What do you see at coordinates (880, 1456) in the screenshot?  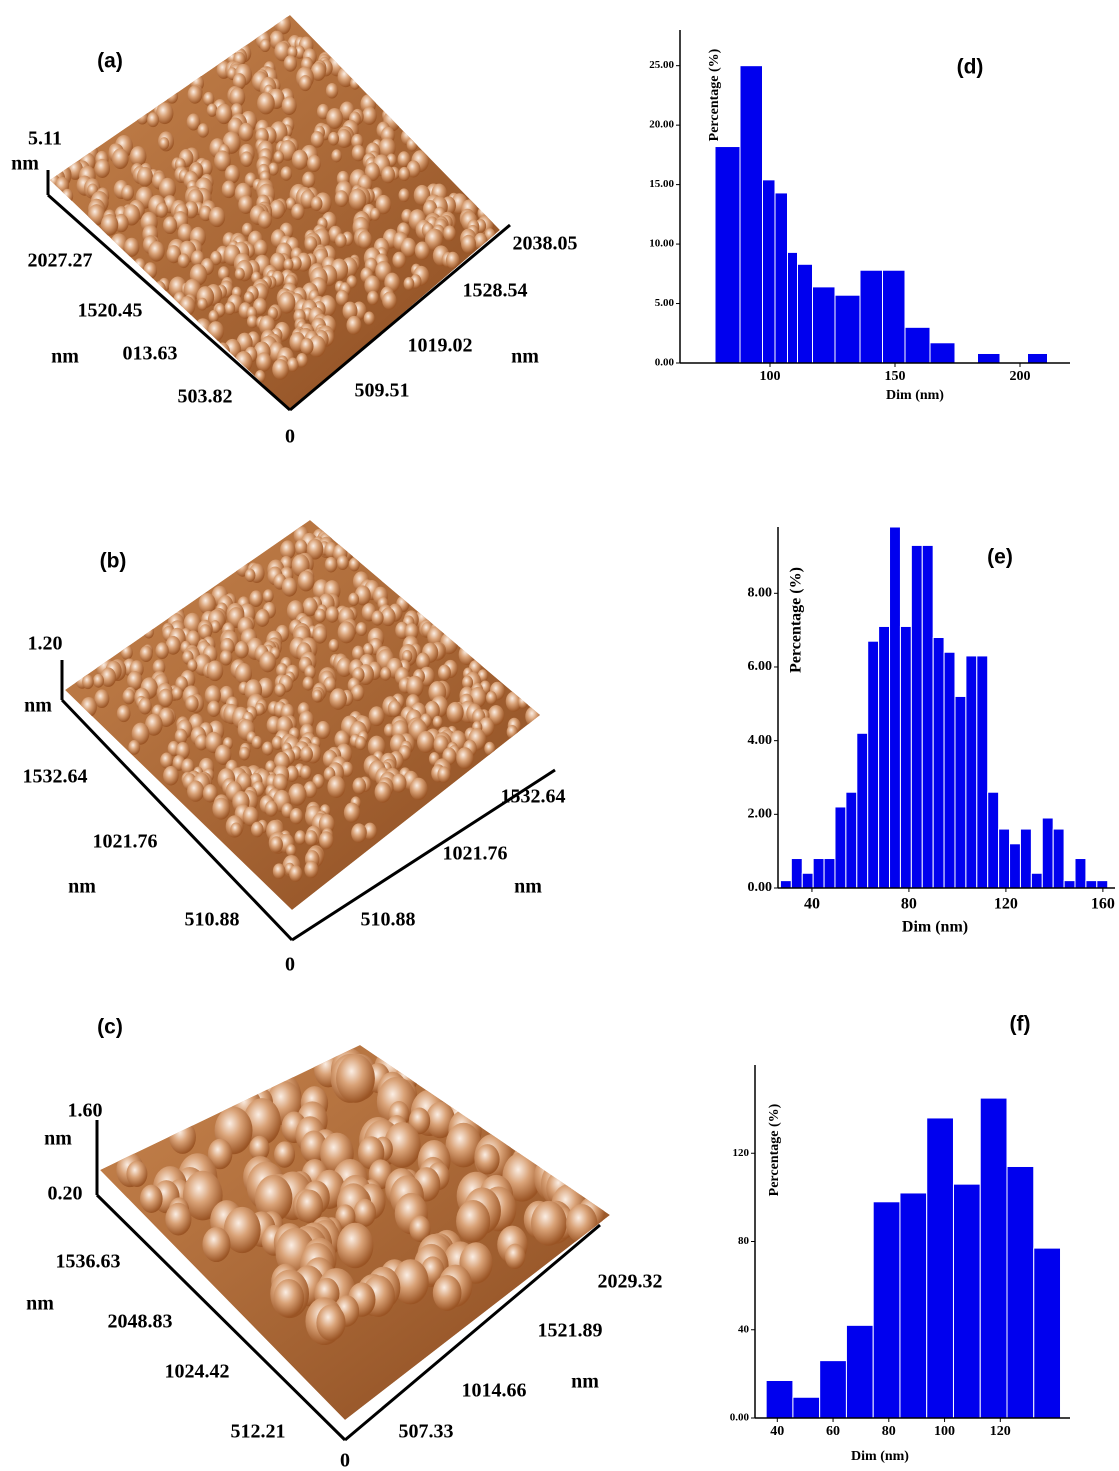 I see `x-axis-title: Dim (nm)` at bounding box center [880, 1456].